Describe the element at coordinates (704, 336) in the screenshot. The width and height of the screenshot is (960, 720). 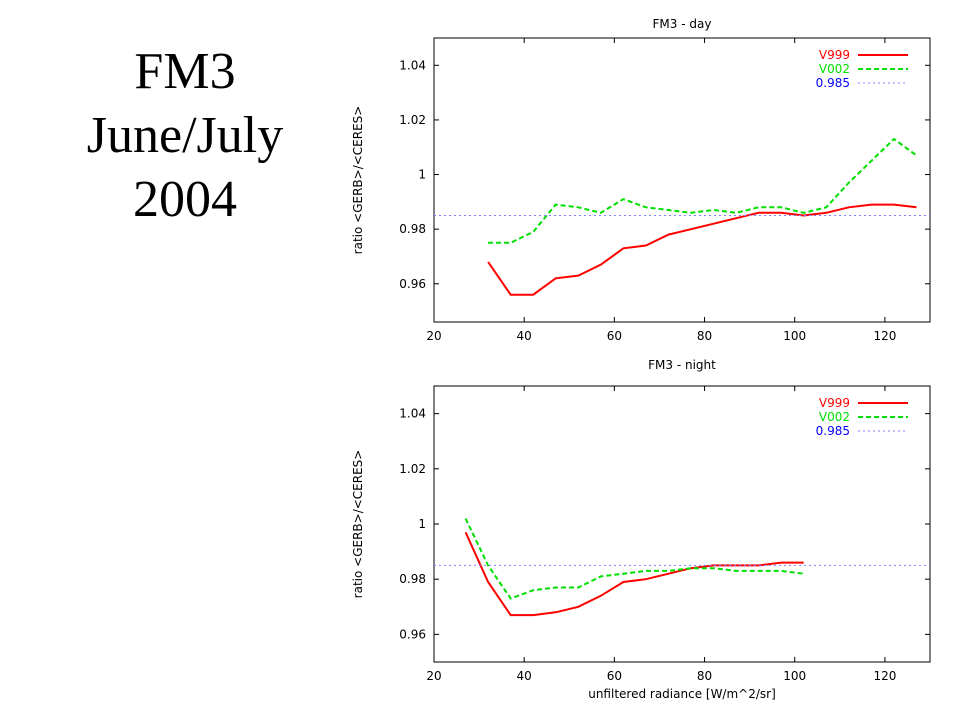
I see `chart-1-x-tick-label: 80` at that location.